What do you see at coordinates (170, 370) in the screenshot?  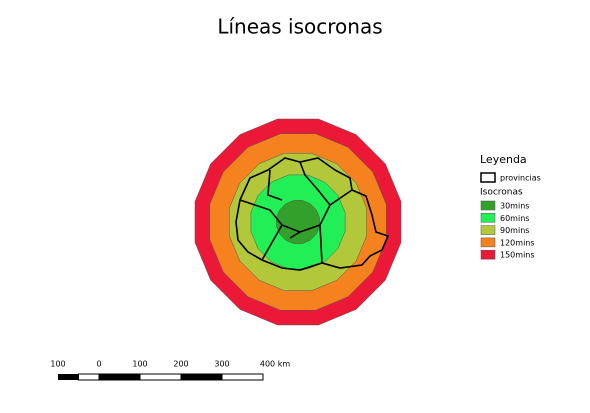 I see `scale-bar: 100 0 100 200 300 400 km` at bounding box center [170, 370].